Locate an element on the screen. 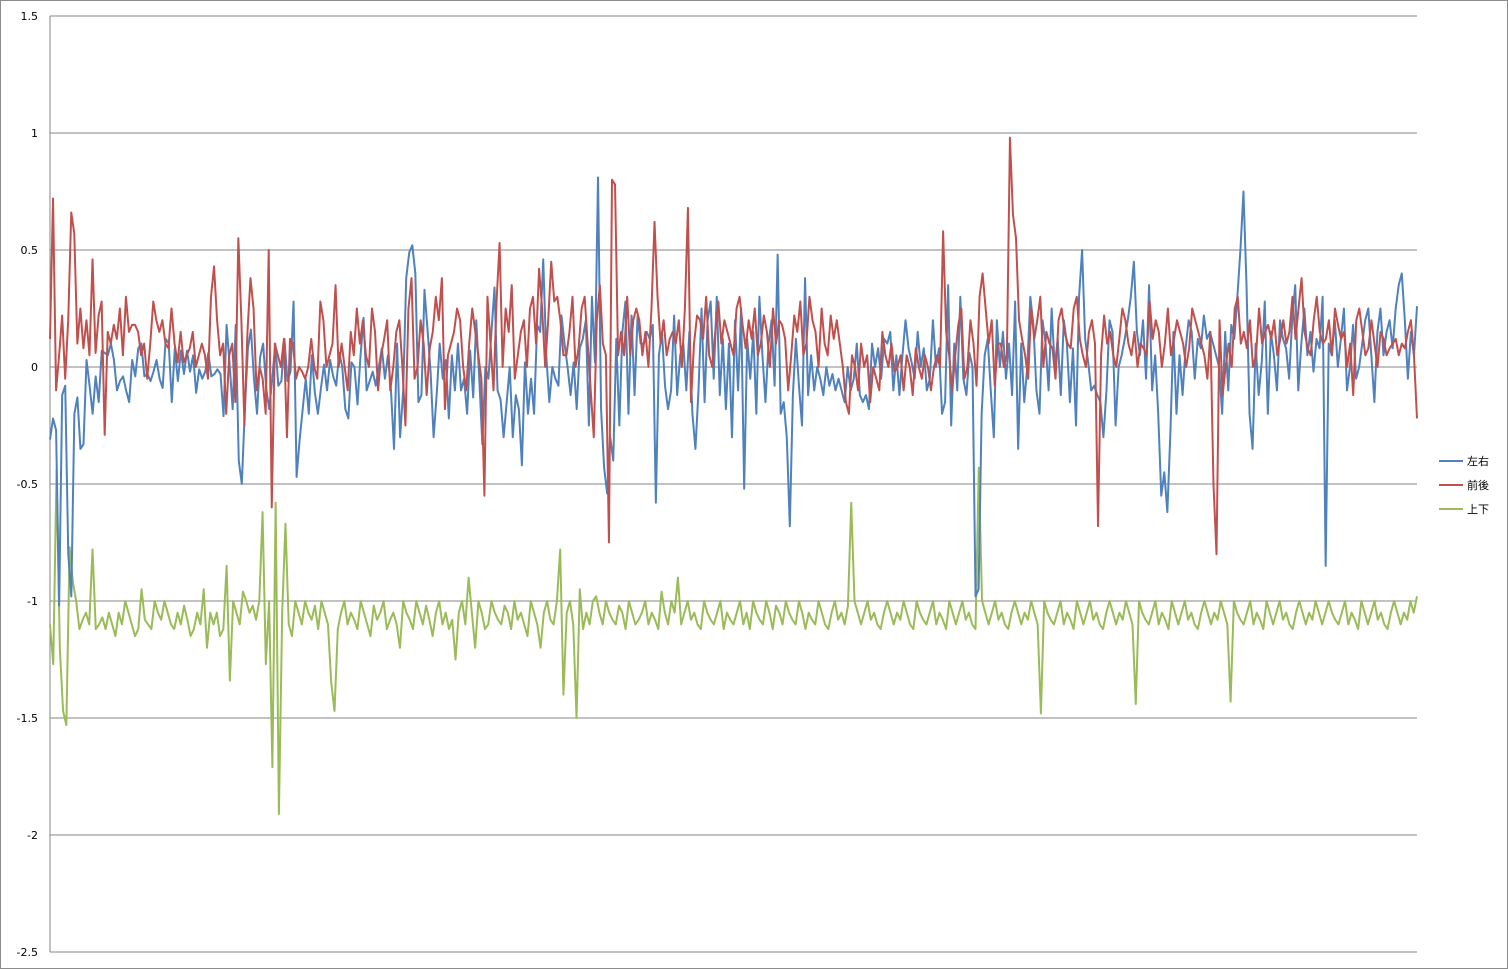  y-tick-label: -2 is located at coordinates (32, 835).